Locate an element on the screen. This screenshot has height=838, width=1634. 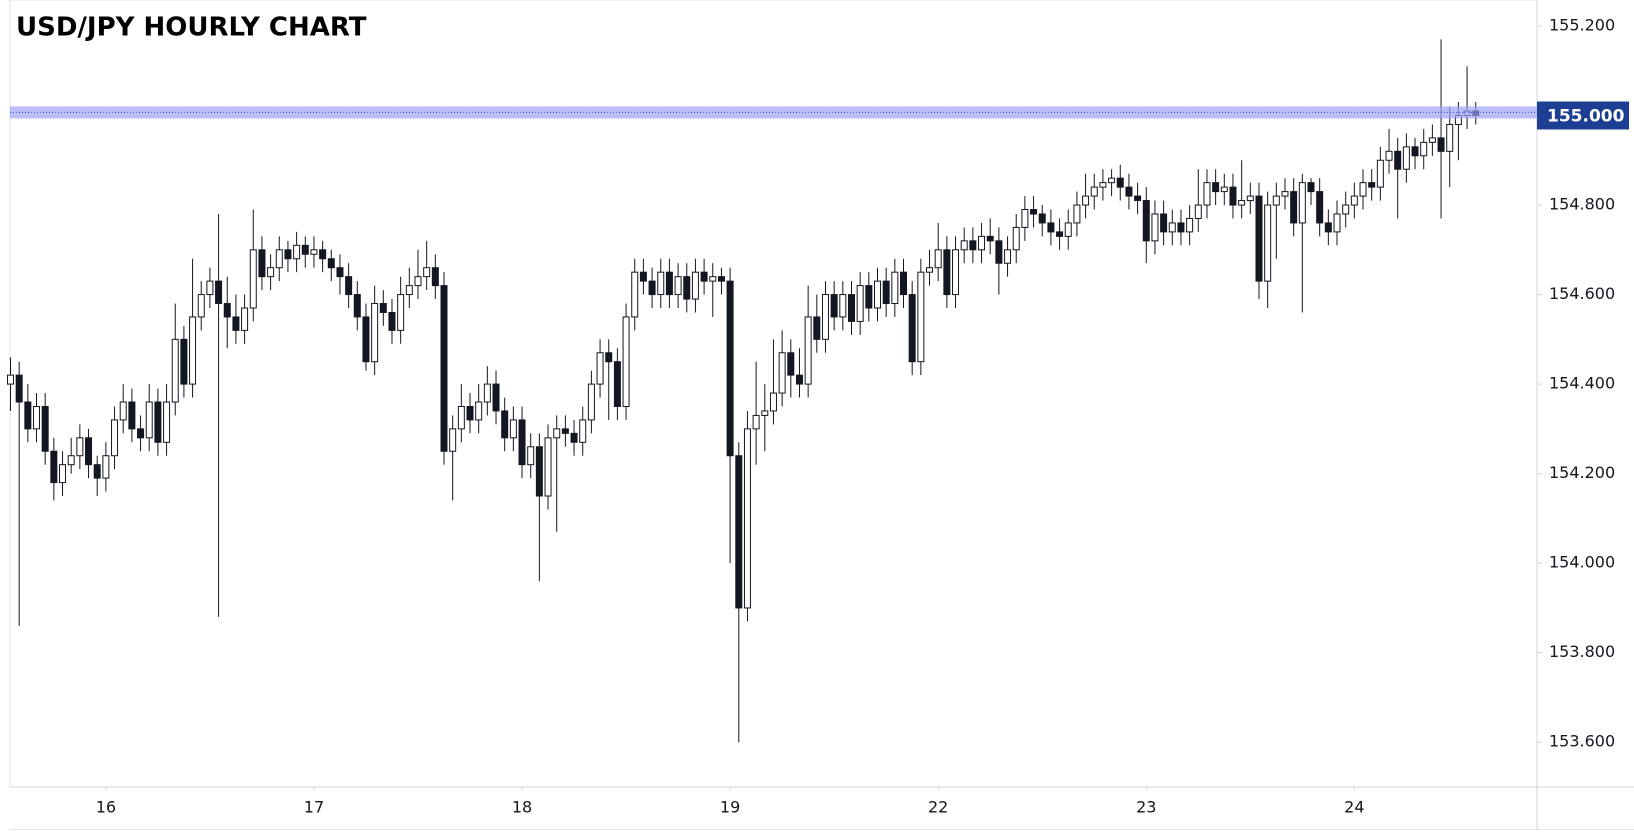
y-tick-label: 154.800 is located at coordinates (1582, 204).